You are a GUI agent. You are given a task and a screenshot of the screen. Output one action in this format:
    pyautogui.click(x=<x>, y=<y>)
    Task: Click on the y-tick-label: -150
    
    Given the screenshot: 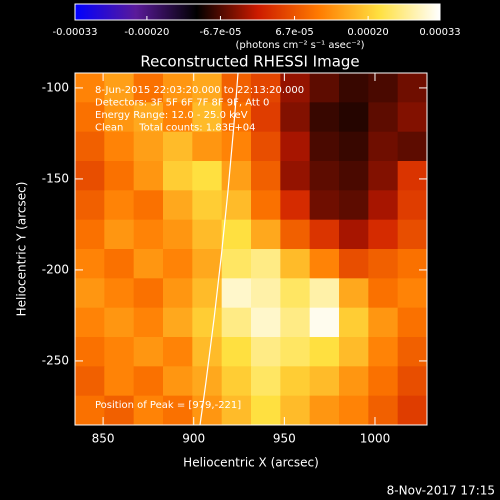 What is the action you would take?
    pyautogui.click(x=55, y=178)
    